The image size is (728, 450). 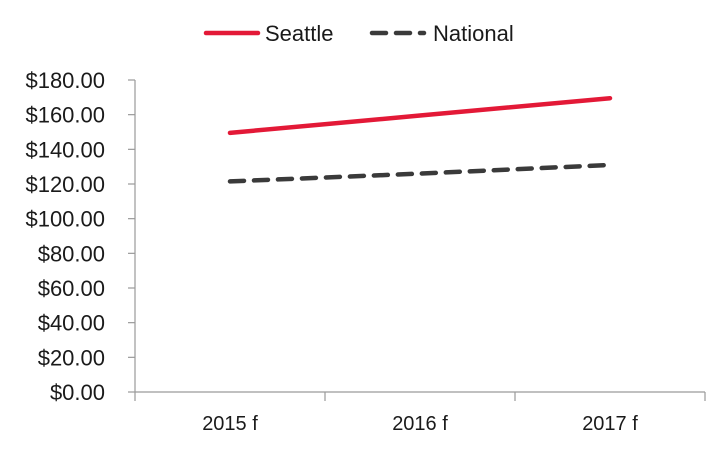 I want to click on x-axis: 2015 f 2016 f 2017 f, so click(x=420, y=413).